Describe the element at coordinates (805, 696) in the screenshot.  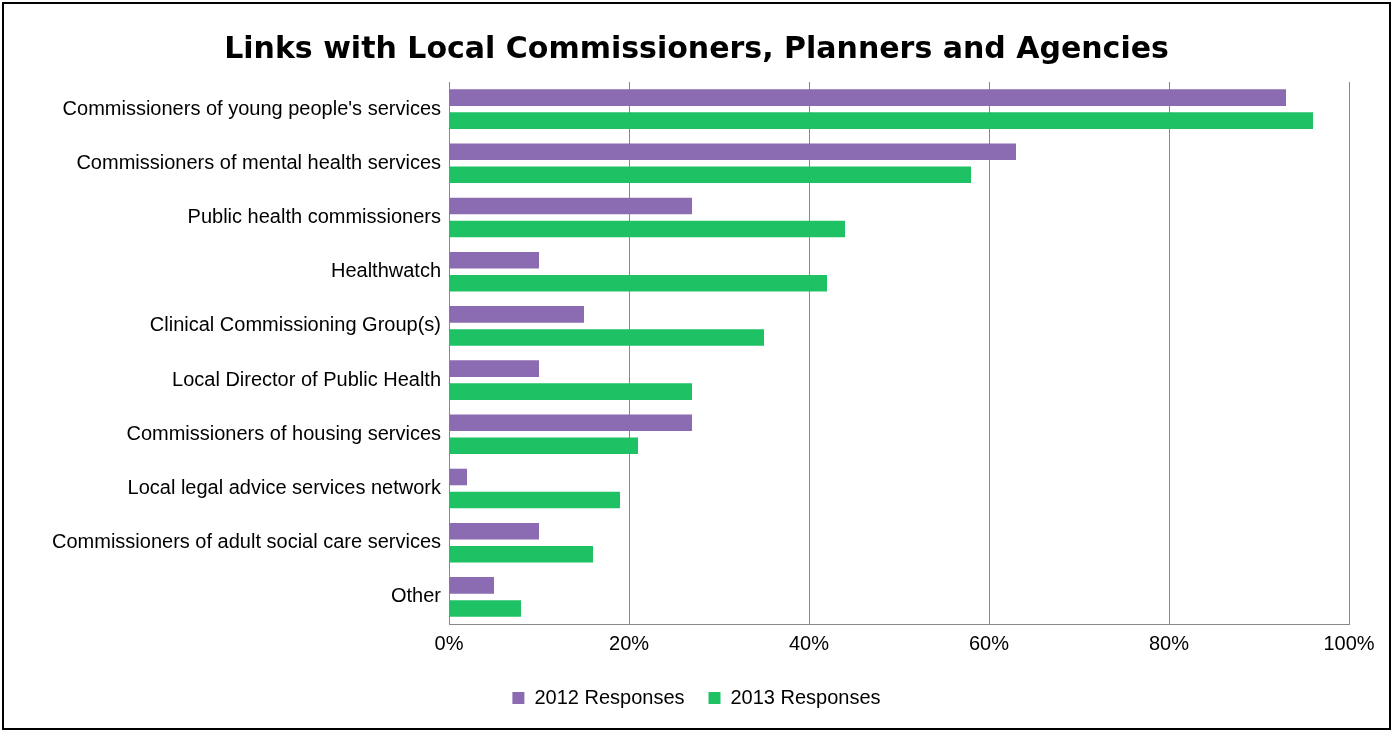
I see `legend-label: 2013 Responses` at that location.